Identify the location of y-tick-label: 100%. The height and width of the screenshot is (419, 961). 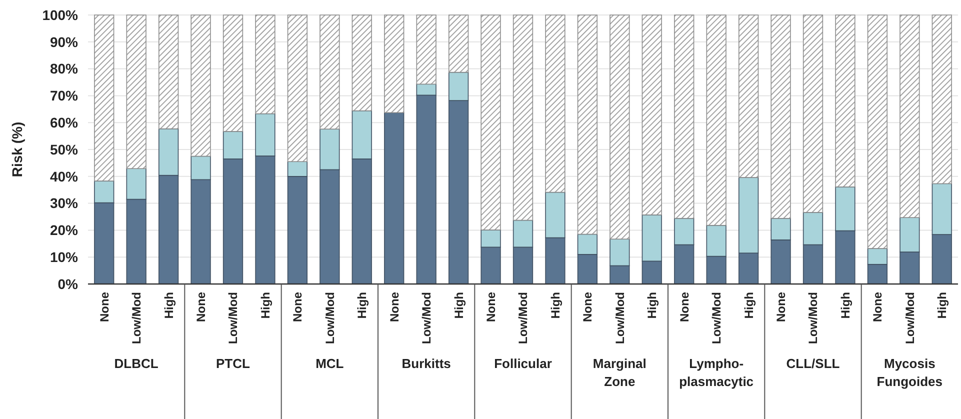
(60, 14).